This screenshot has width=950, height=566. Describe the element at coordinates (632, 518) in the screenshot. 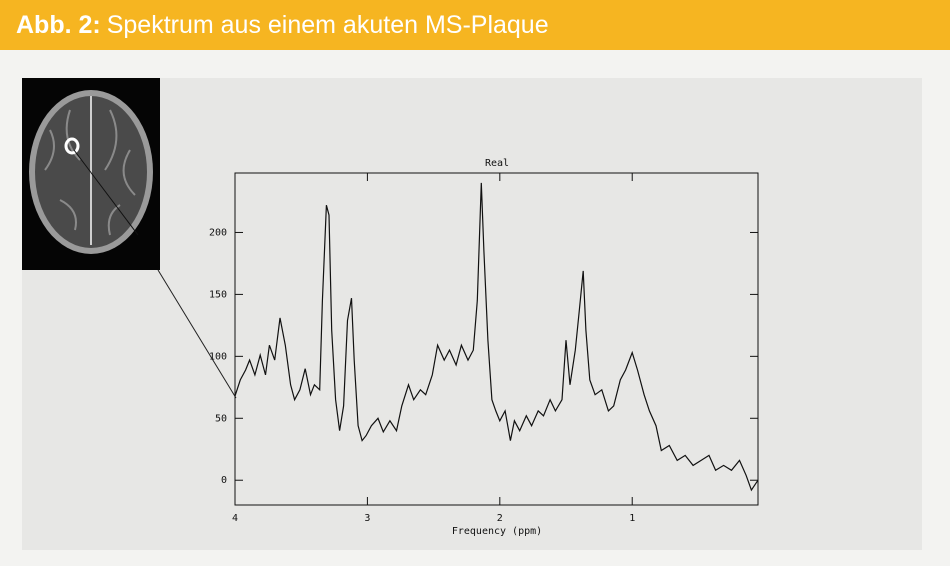

I see `x-tick-label: 1` at that location.